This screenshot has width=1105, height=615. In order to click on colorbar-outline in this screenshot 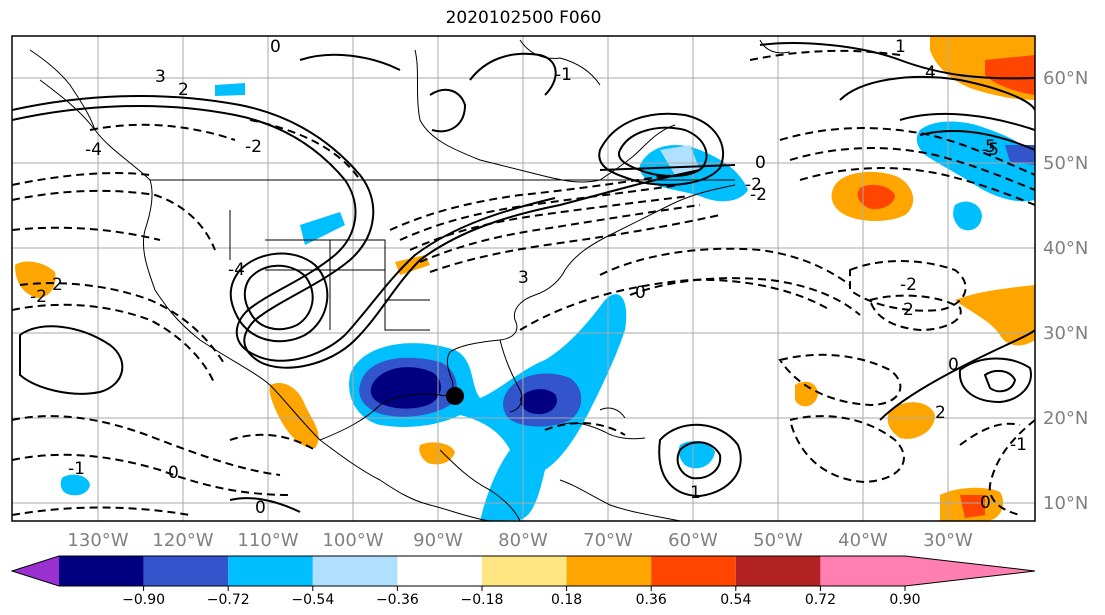, I will do `click(523, 571)`.